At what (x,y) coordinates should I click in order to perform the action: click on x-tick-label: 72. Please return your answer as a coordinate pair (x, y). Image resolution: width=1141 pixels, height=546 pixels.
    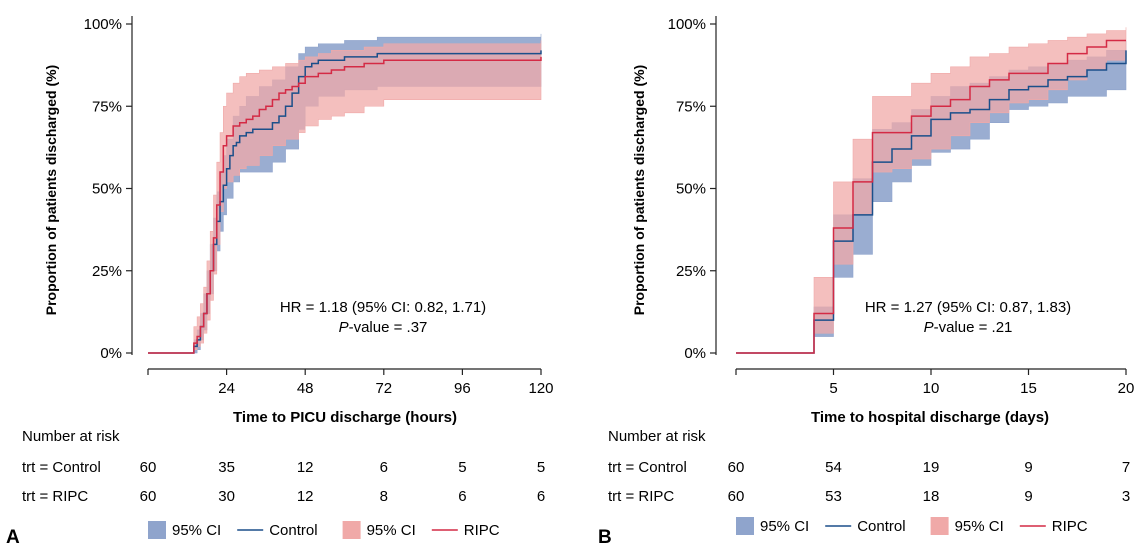
    Looking at the image, I should click on (383, 388).